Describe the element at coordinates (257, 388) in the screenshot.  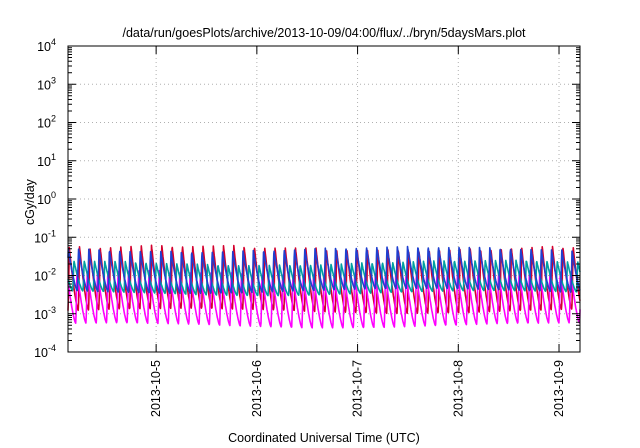
I see `x-tick-label: 2013-10-6` at that location.